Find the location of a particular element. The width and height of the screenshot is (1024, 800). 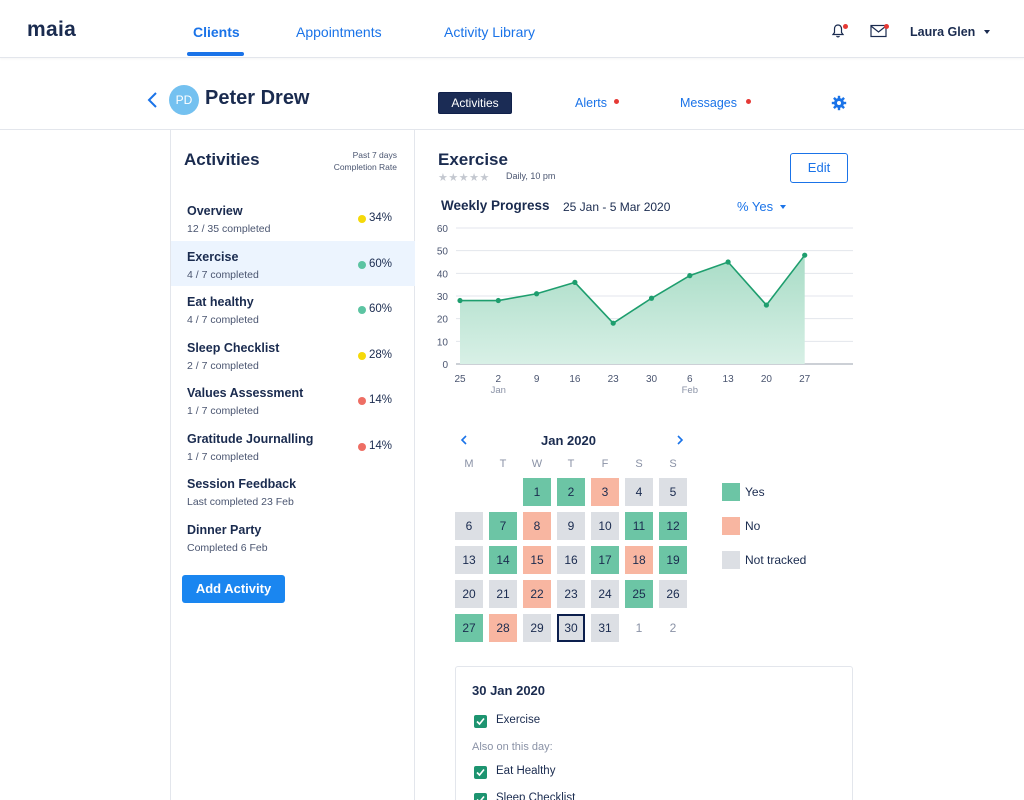

metric-select: % Yes is located at coordinates (755, 206).